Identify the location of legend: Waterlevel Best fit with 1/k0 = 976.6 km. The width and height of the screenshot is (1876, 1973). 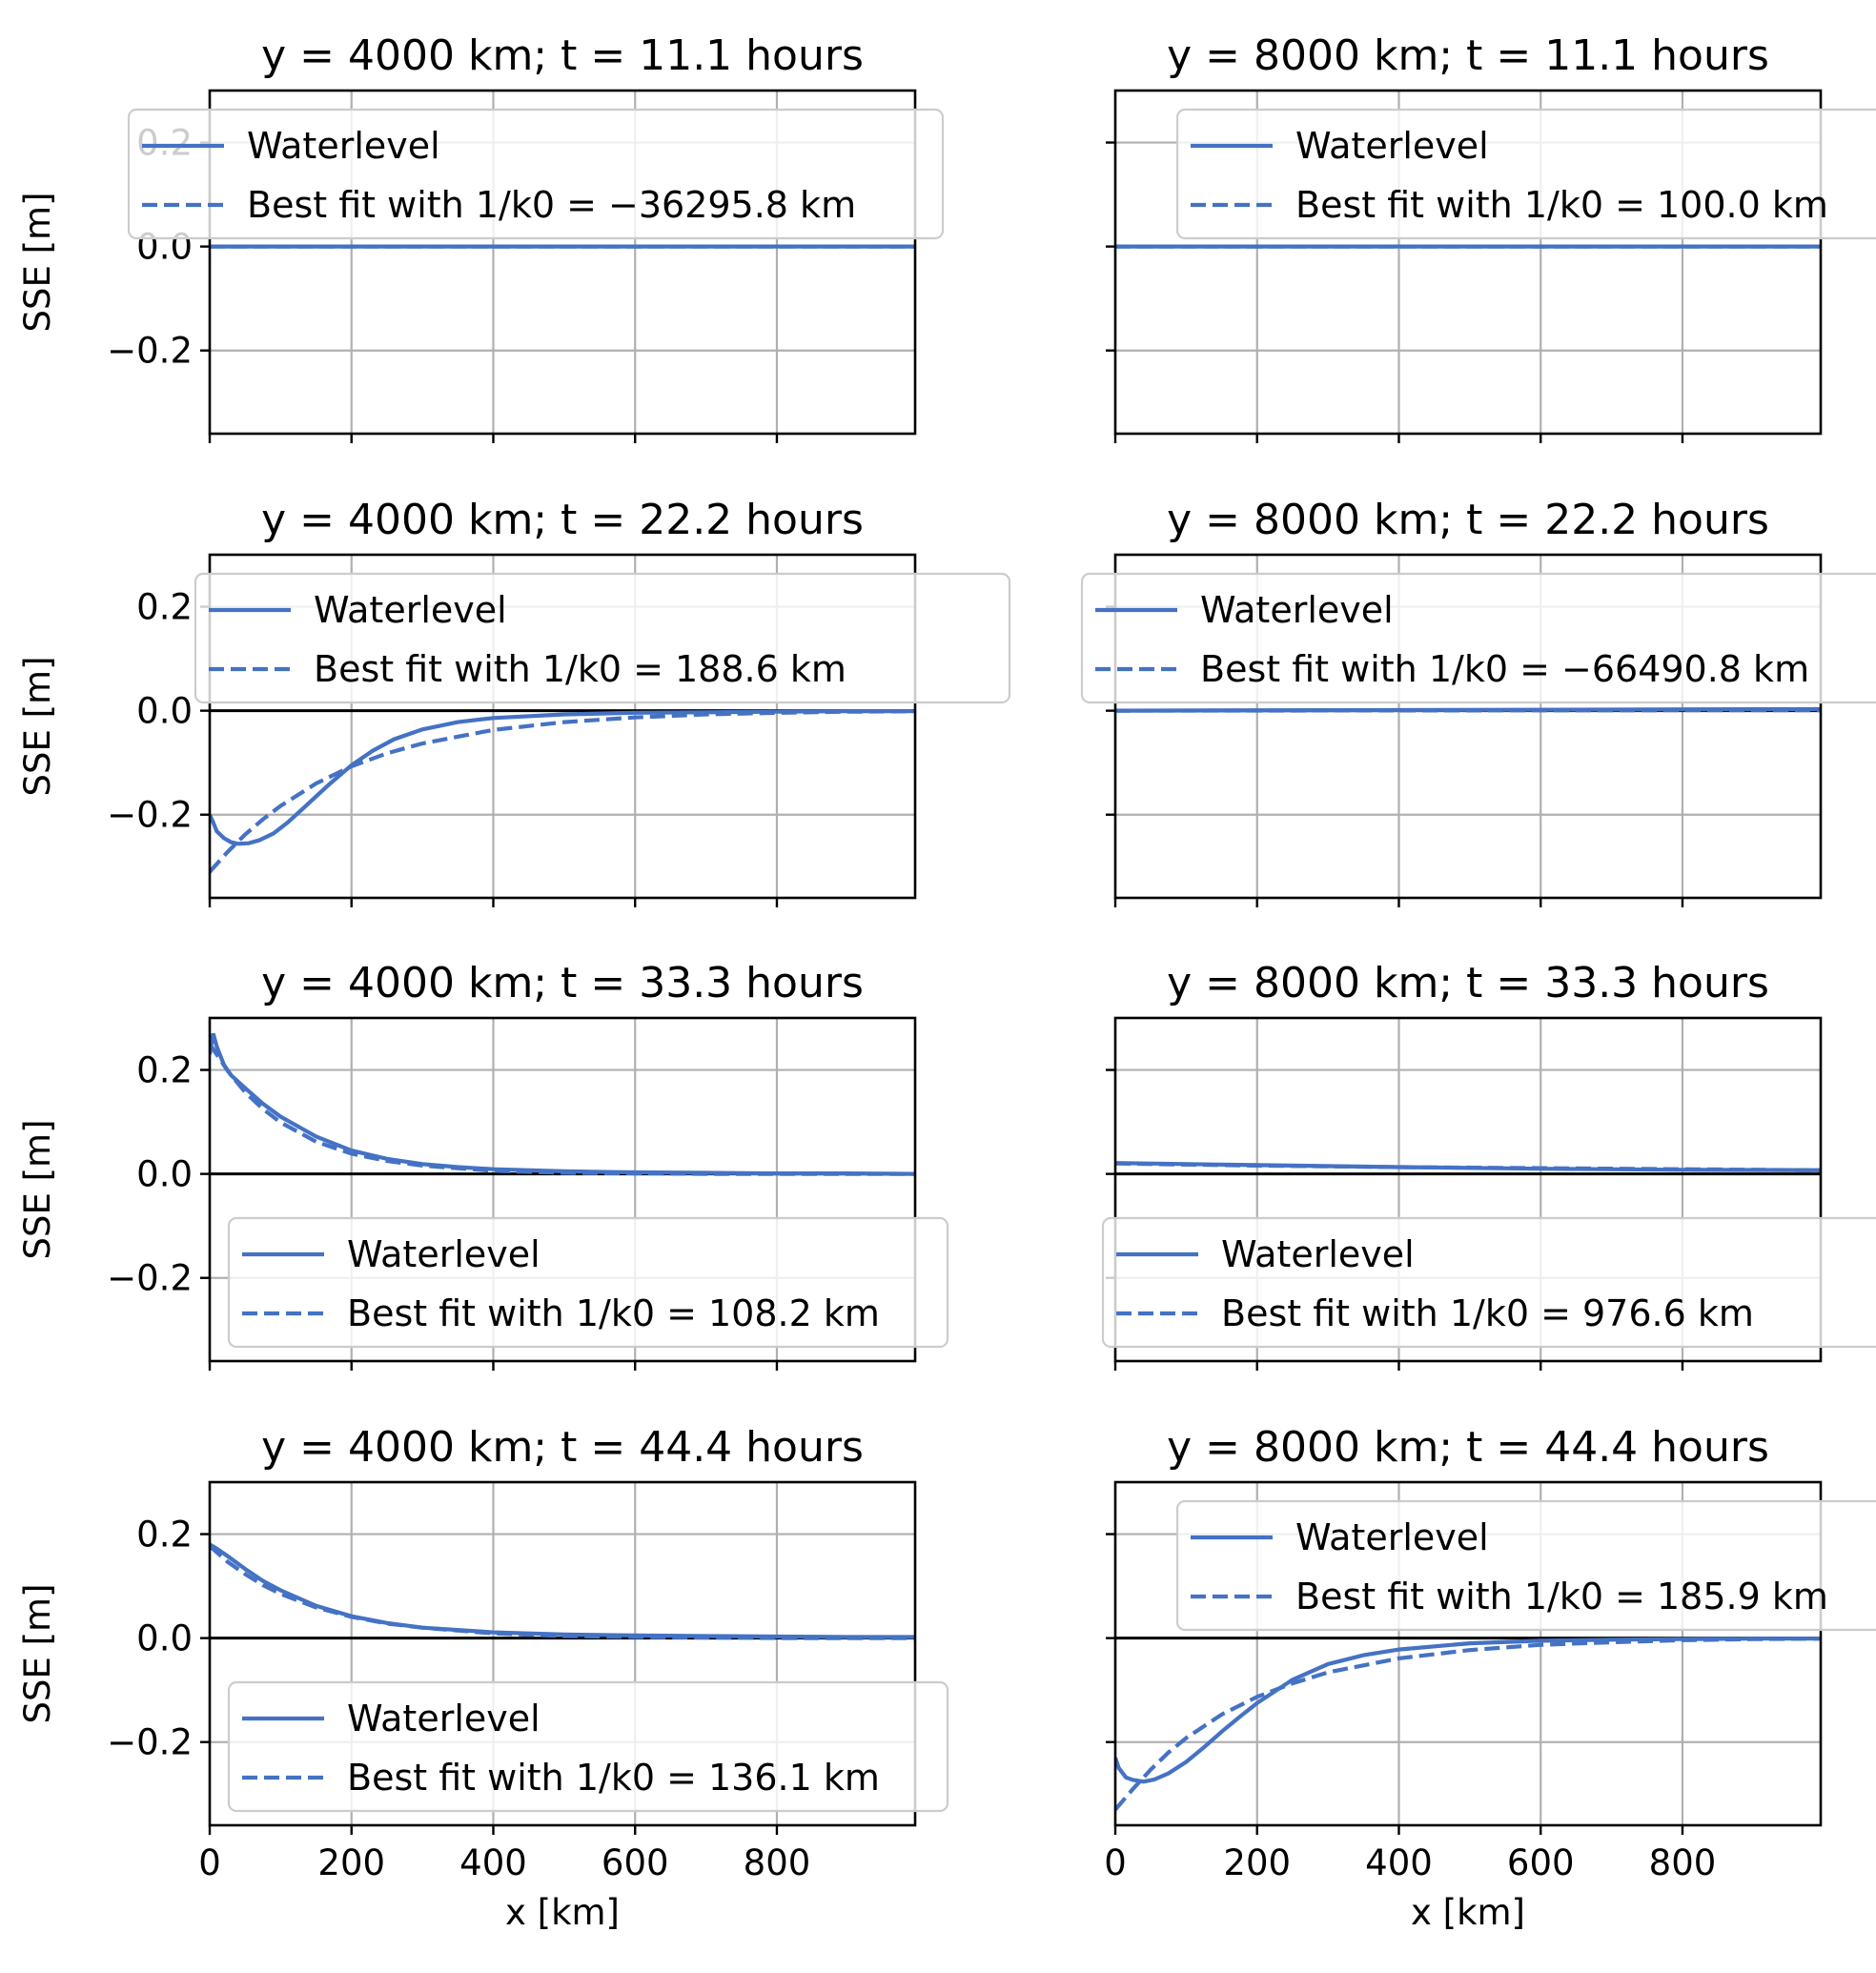
(1488, 1282).